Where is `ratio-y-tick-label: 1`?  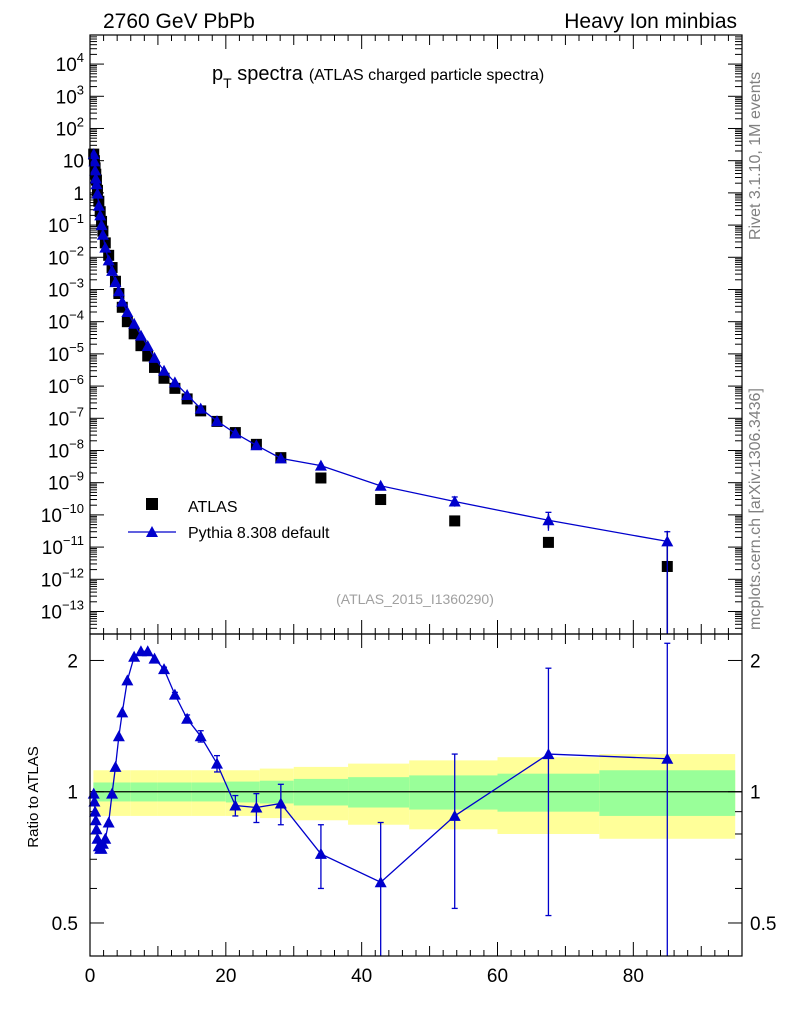 ratio-y-tick-label: 1 is located at coordinates (72, 793).